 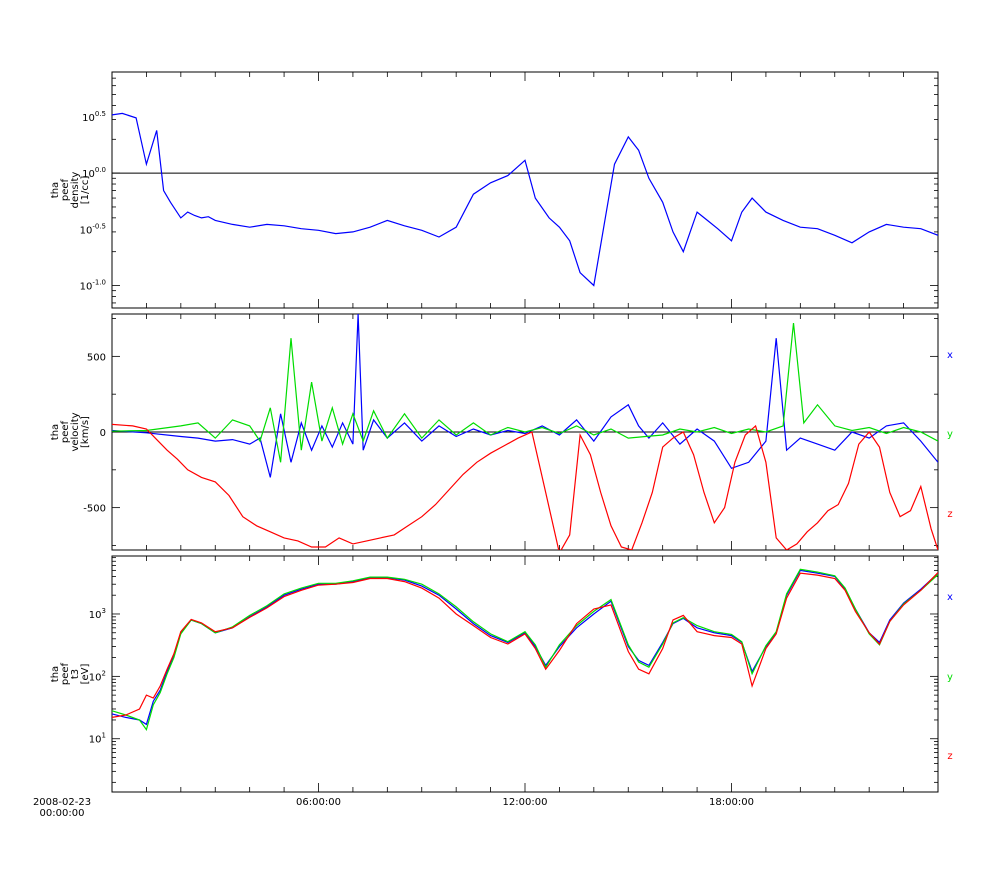 What do you see at coordinates (94, 117) in the screenshot?
I see `y-tick-label: 100.5` at bounding box center [94, 117].